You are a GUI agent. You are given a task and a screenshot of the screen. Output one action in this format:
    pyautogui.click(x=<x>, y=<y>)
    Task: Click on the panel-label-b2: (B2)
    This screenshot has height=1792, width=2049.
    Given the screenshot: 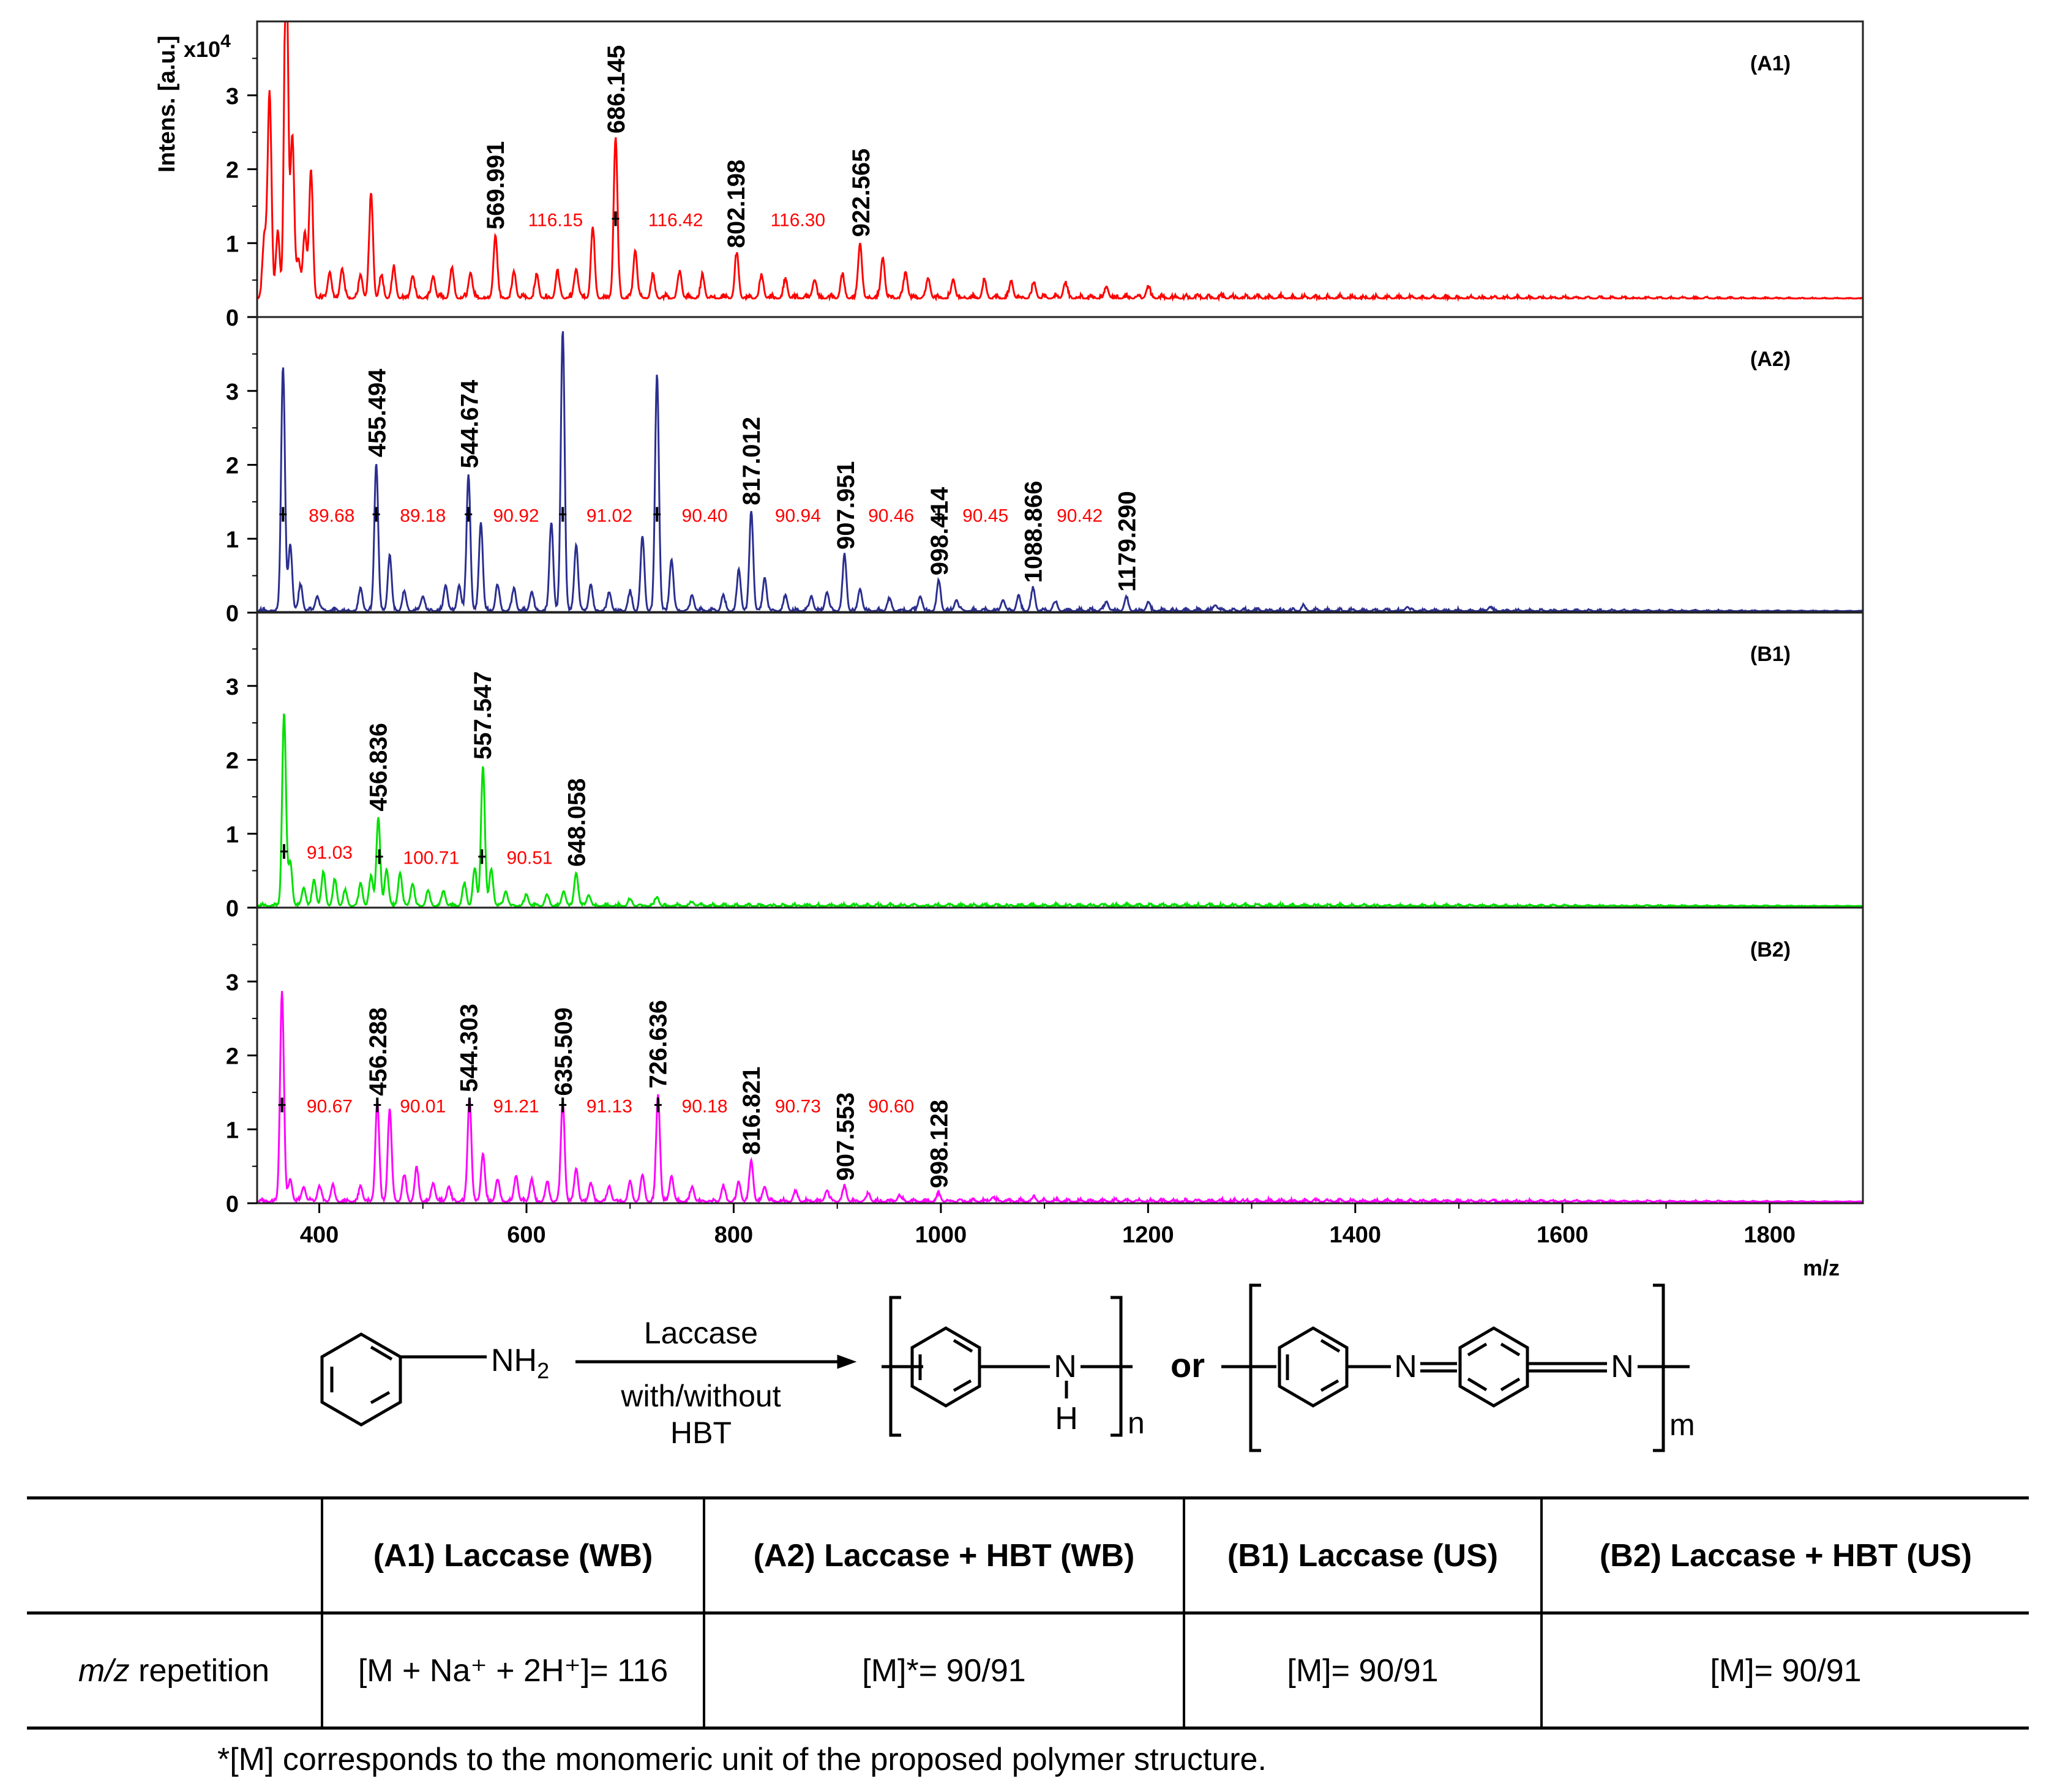 What is the action you would take?
    pyautogui.click(x=1770, y=949)
    